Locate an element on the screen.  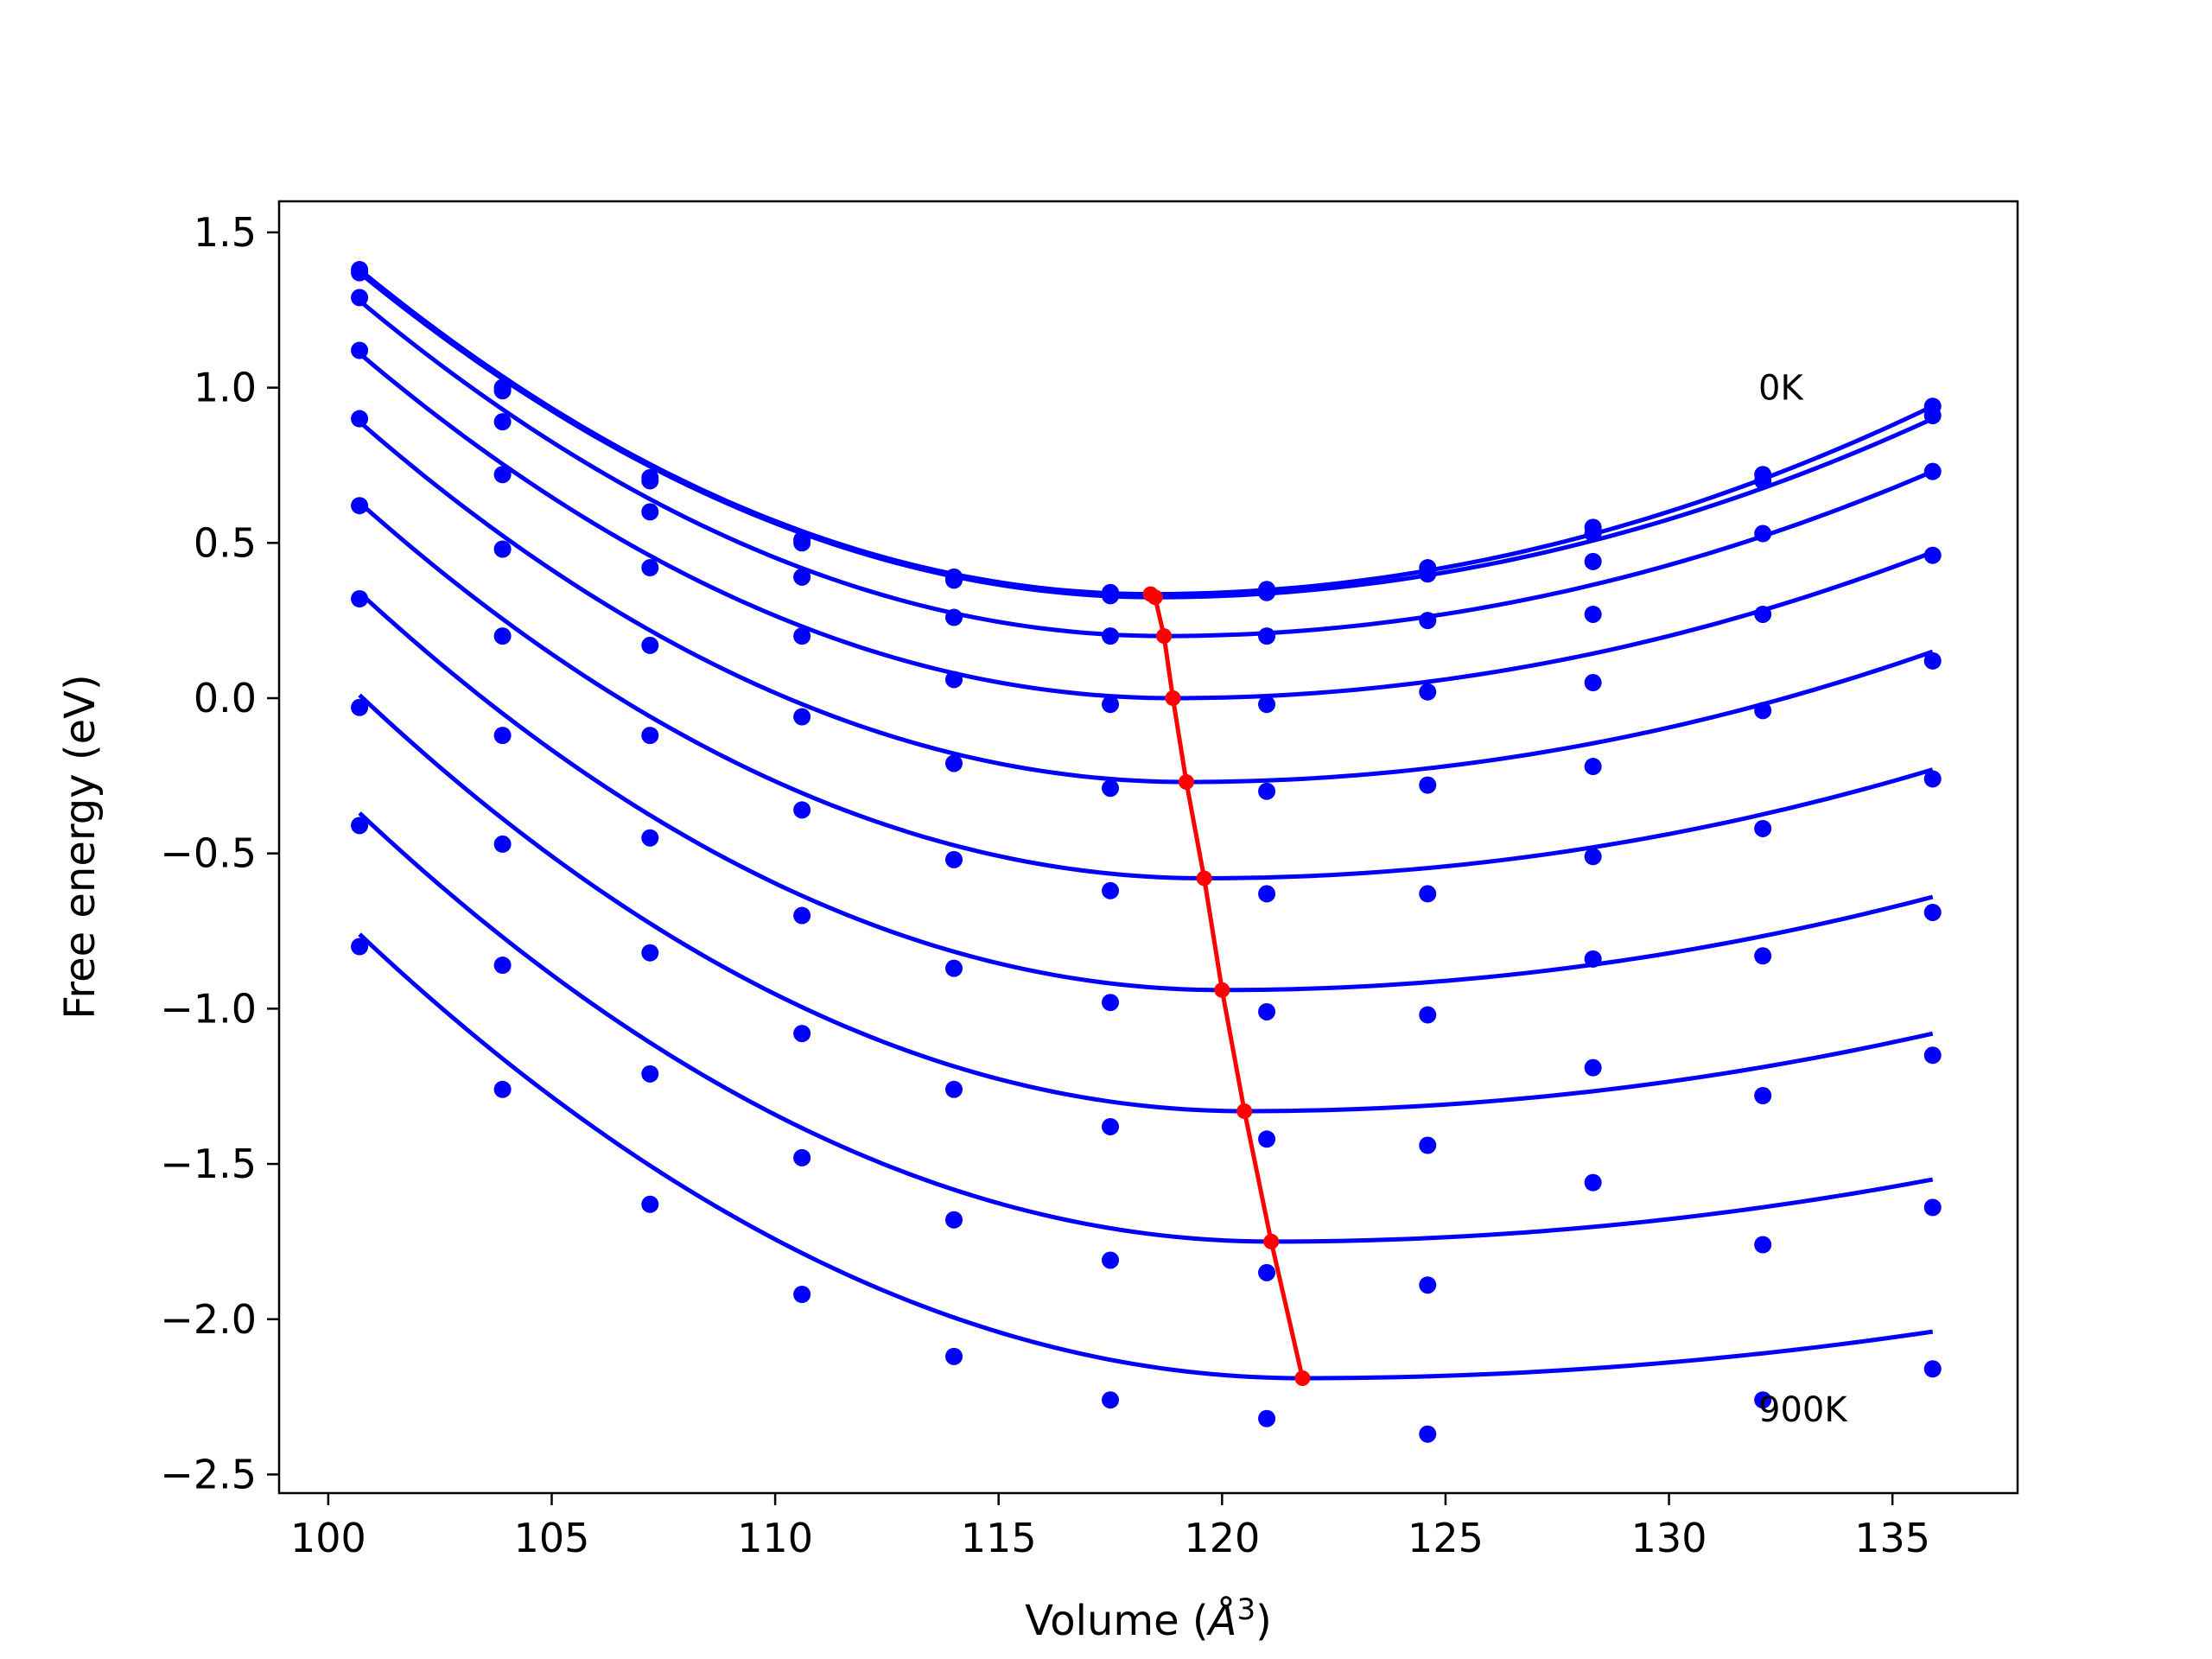
annotations: 0K 900K is located at coordinates (1803, 899).